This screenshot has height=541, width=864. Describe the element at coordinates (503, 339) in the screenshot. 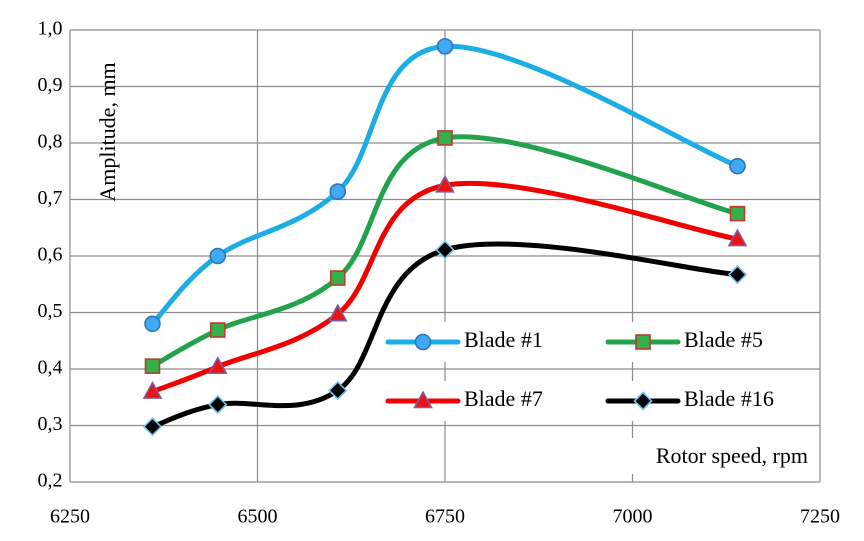

I see `legend-label: Blade #1` at that location.